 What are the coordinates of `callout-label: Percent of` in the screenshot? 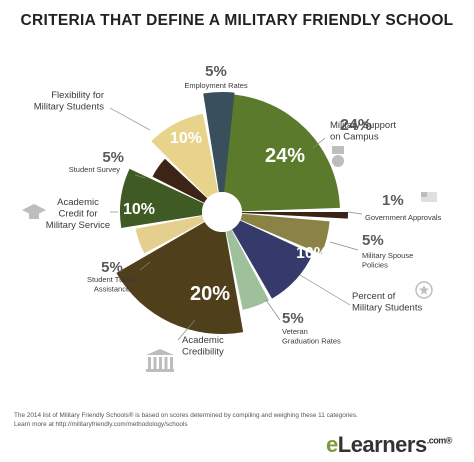 It's located at (374, 296).